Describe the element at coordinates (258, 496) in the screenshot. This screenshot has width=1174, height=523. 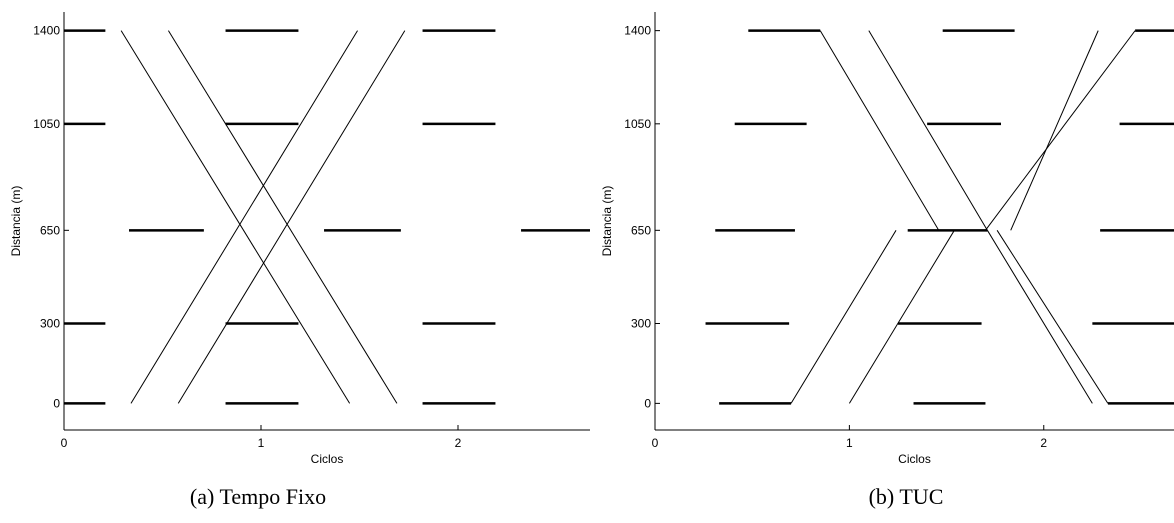
I see `panel-caption: (a) Tempo Fixo` at that location.